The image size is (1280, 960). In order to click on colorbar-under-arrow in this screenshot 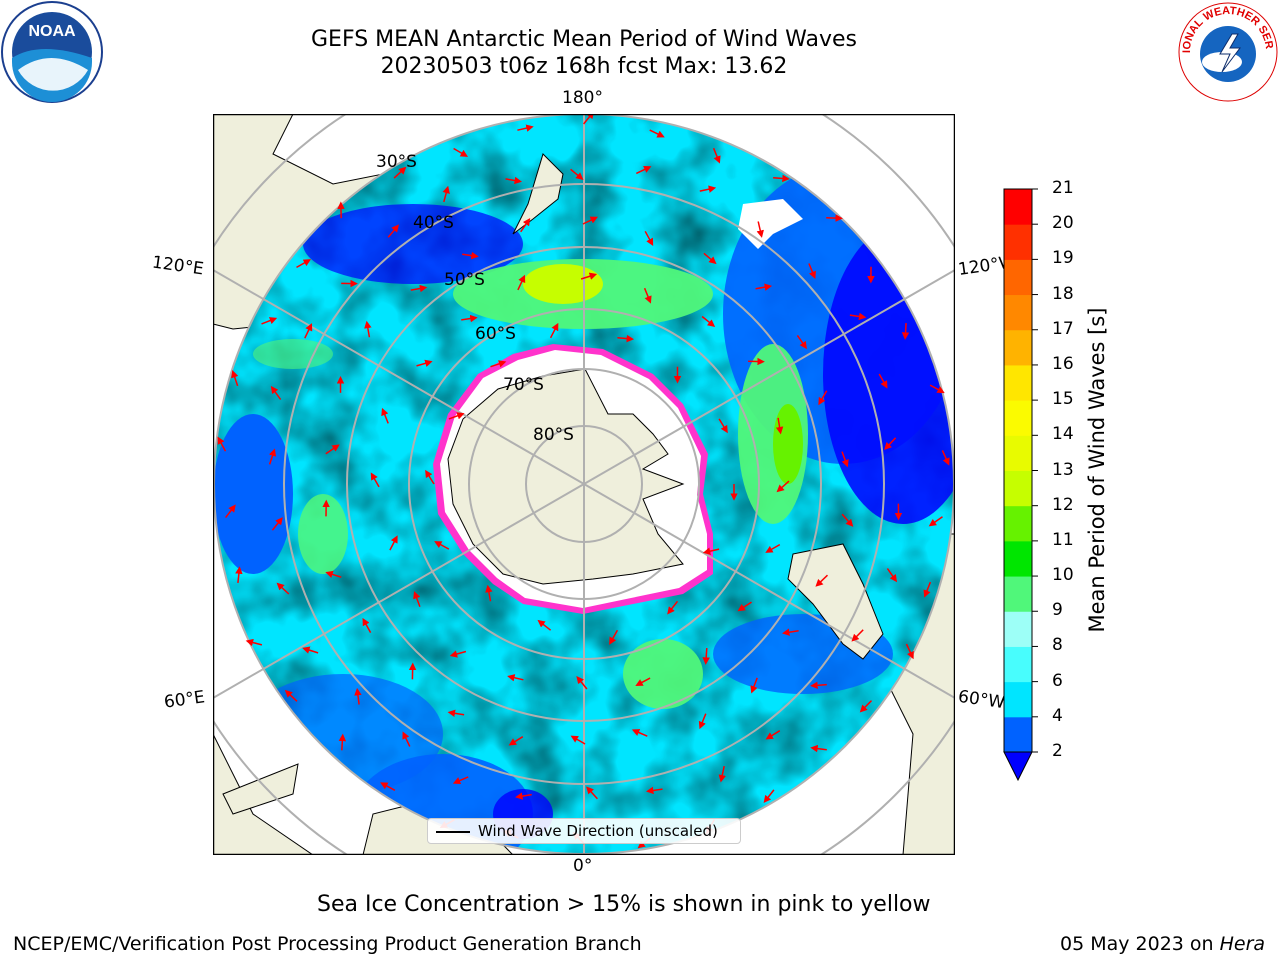, I will do `click(1018, 766)`.